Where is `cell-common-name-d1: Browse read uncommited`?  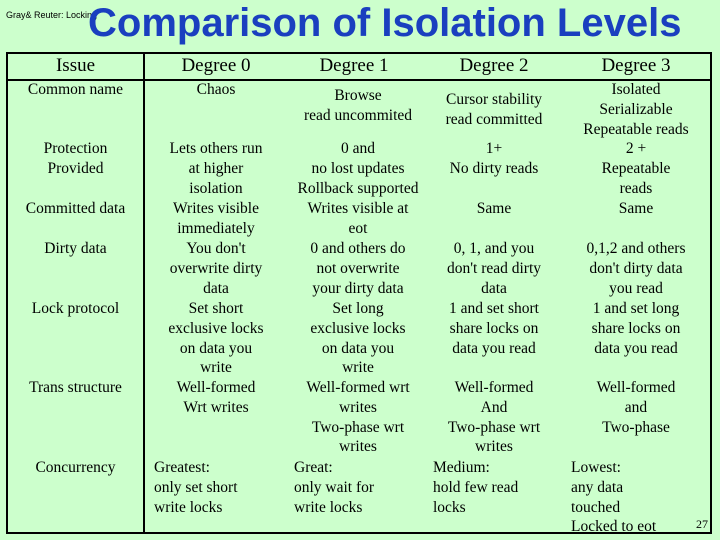 cell-common-name-d1: Browse read uncommited is located at coordinates (358, 105).